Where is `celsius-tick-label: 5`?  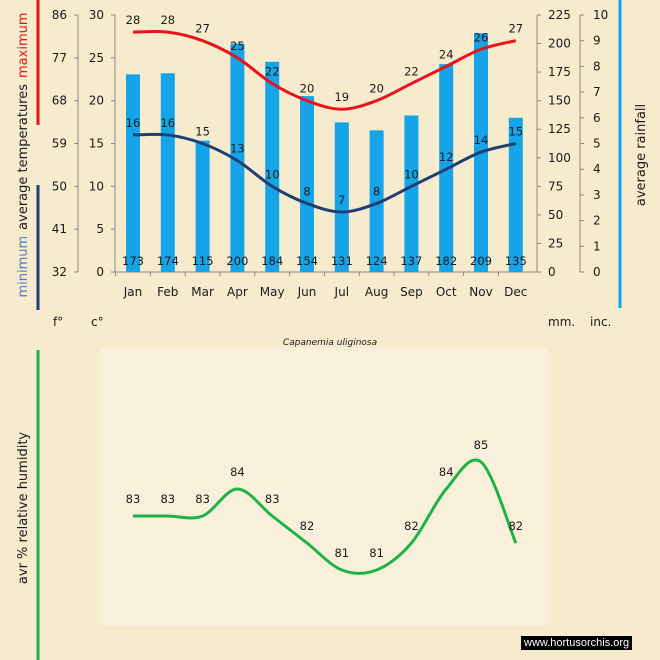 celsius-tick-label: 5 is located at coordinates (100, 229).